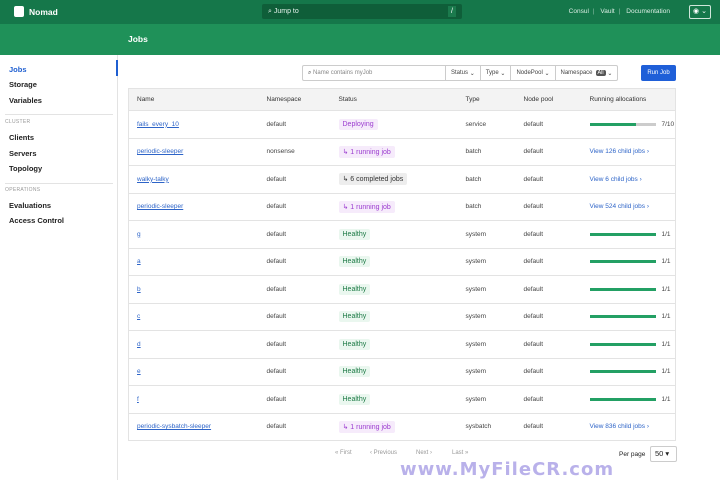  I want to click on jump-to-search: ⌕ Jump to /, so click(362, 11).